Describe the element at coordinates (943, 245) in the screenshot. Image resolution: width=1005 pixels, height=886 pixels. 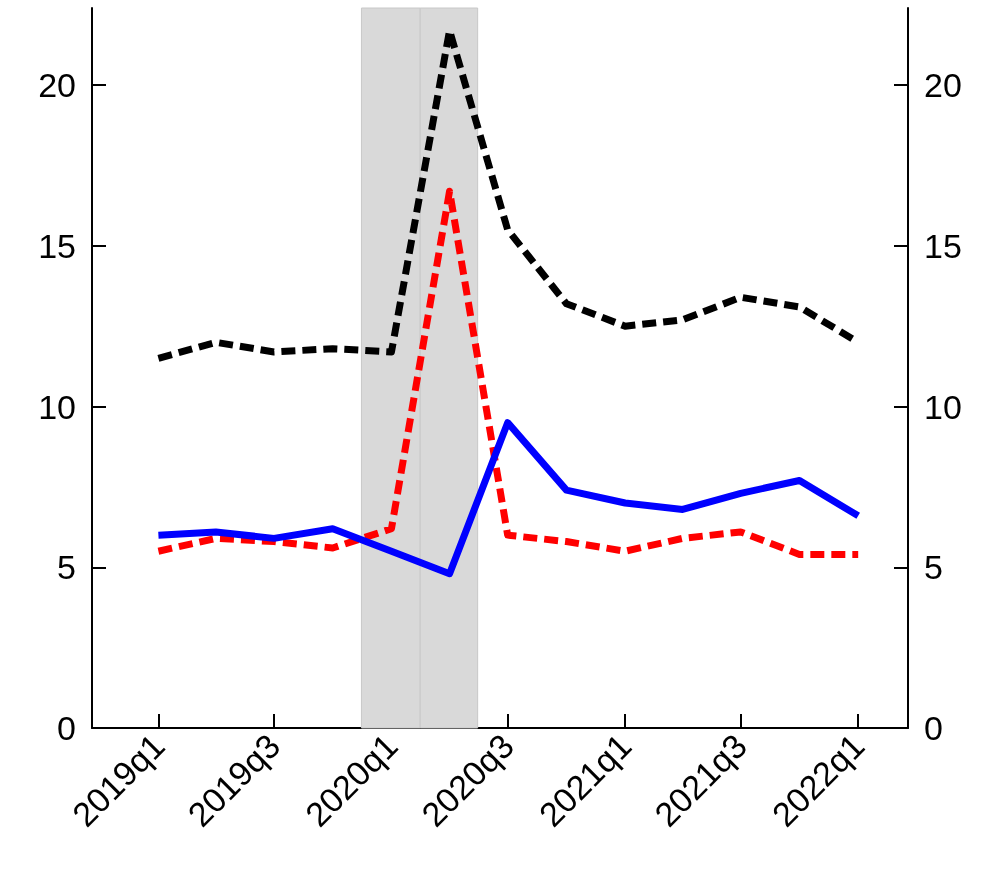
I see `y2-tick-label: 15` at that location.